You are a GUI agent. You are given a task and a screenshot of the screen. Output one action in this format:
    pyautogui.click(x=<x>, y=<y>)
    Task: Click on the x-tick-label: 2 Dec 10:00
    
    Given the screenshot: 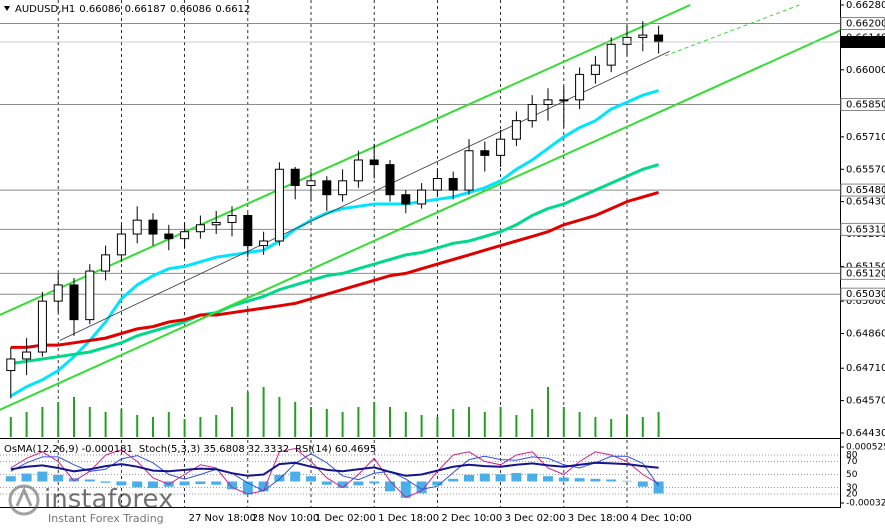 What is the action you would take?
    pyautogui.click(x=471, y=518)
    